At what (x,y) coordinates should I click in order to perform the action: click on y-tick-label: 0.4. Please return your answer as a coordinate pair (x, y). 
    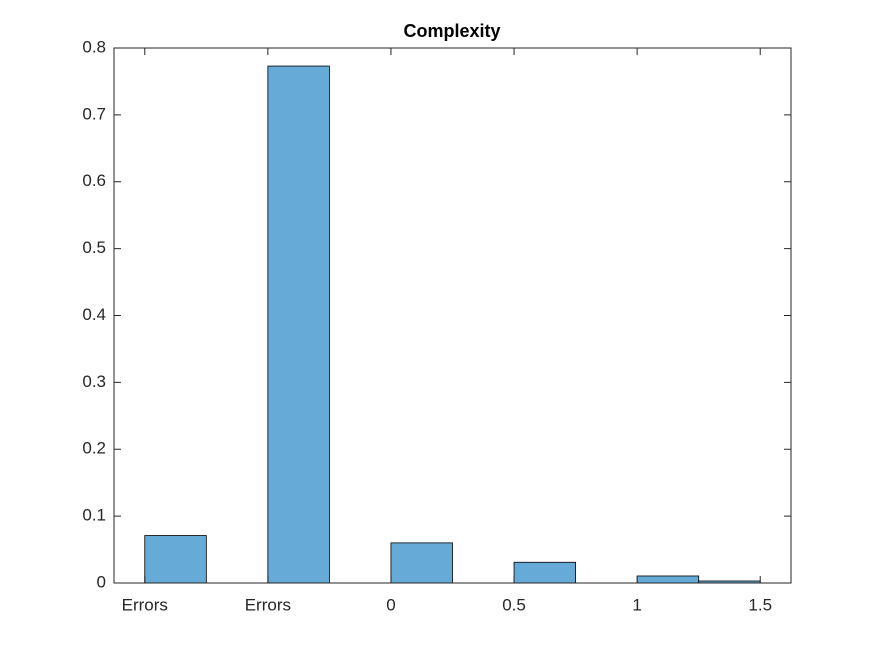
    Looking at the image, I should click on (94, 314).